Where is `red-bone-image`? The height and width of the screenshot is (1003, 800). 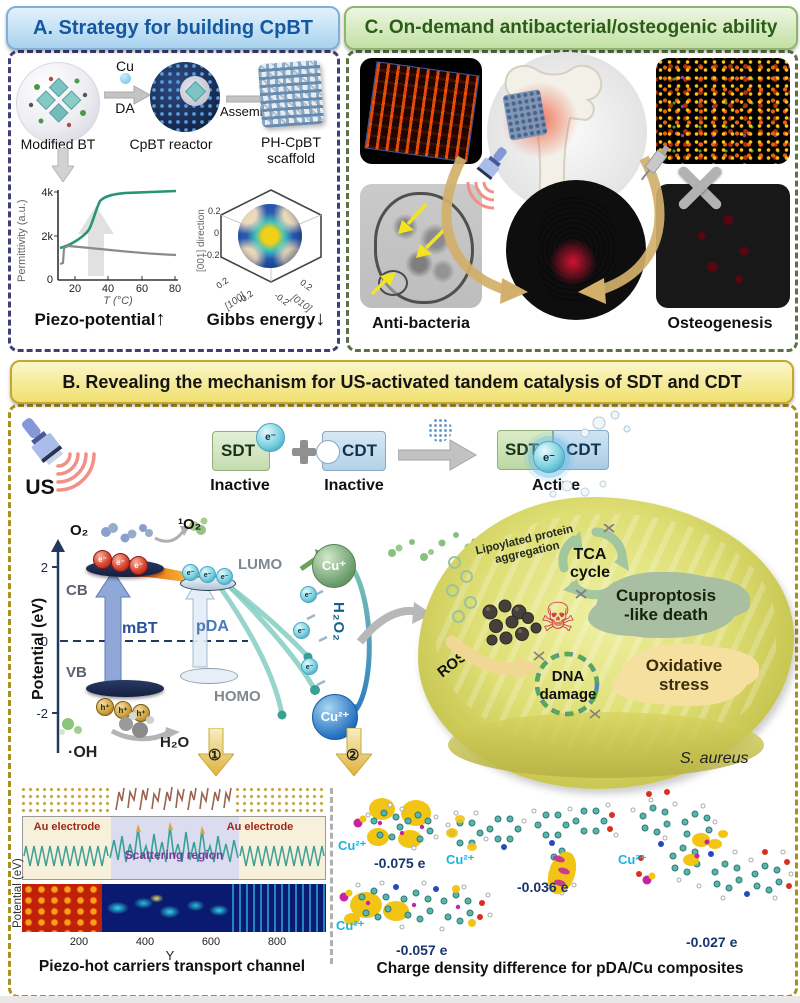 red-bone-image is located at coordinates (723, 246).